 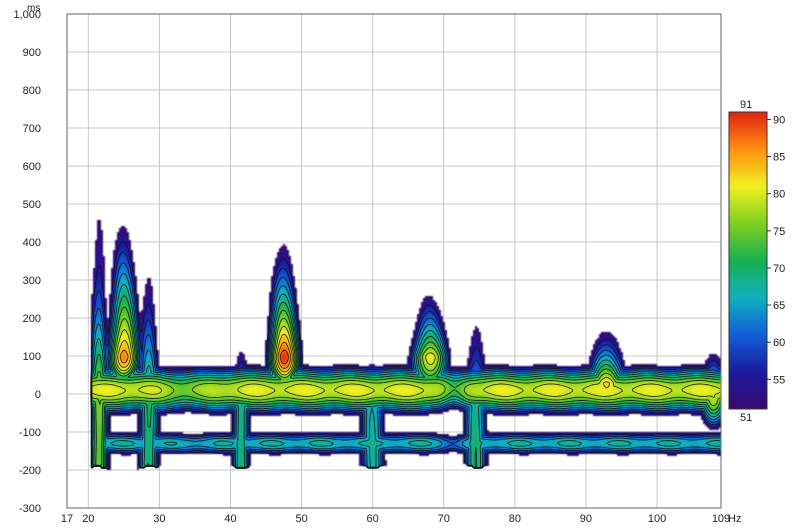 What do you see at coordinates (27, 15) in the screenshot?
I see `y-tick-label: 1,000` at bounding box center [27, 15].